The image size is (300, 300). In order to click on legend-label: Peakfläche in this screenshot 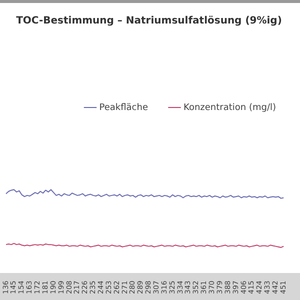, I will do `click(123, 107)`.